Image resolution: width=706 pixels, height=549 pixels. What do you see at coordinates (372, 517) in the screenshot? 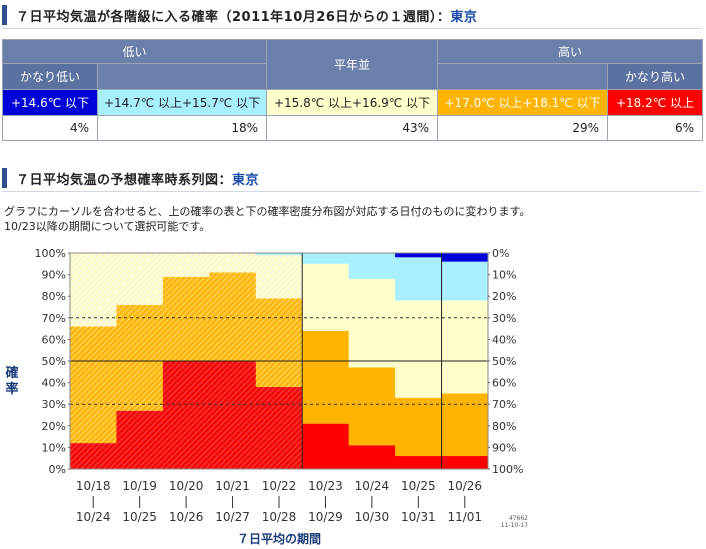
I see `x-tick-end: 10/30` at bounding box center [372, 517].